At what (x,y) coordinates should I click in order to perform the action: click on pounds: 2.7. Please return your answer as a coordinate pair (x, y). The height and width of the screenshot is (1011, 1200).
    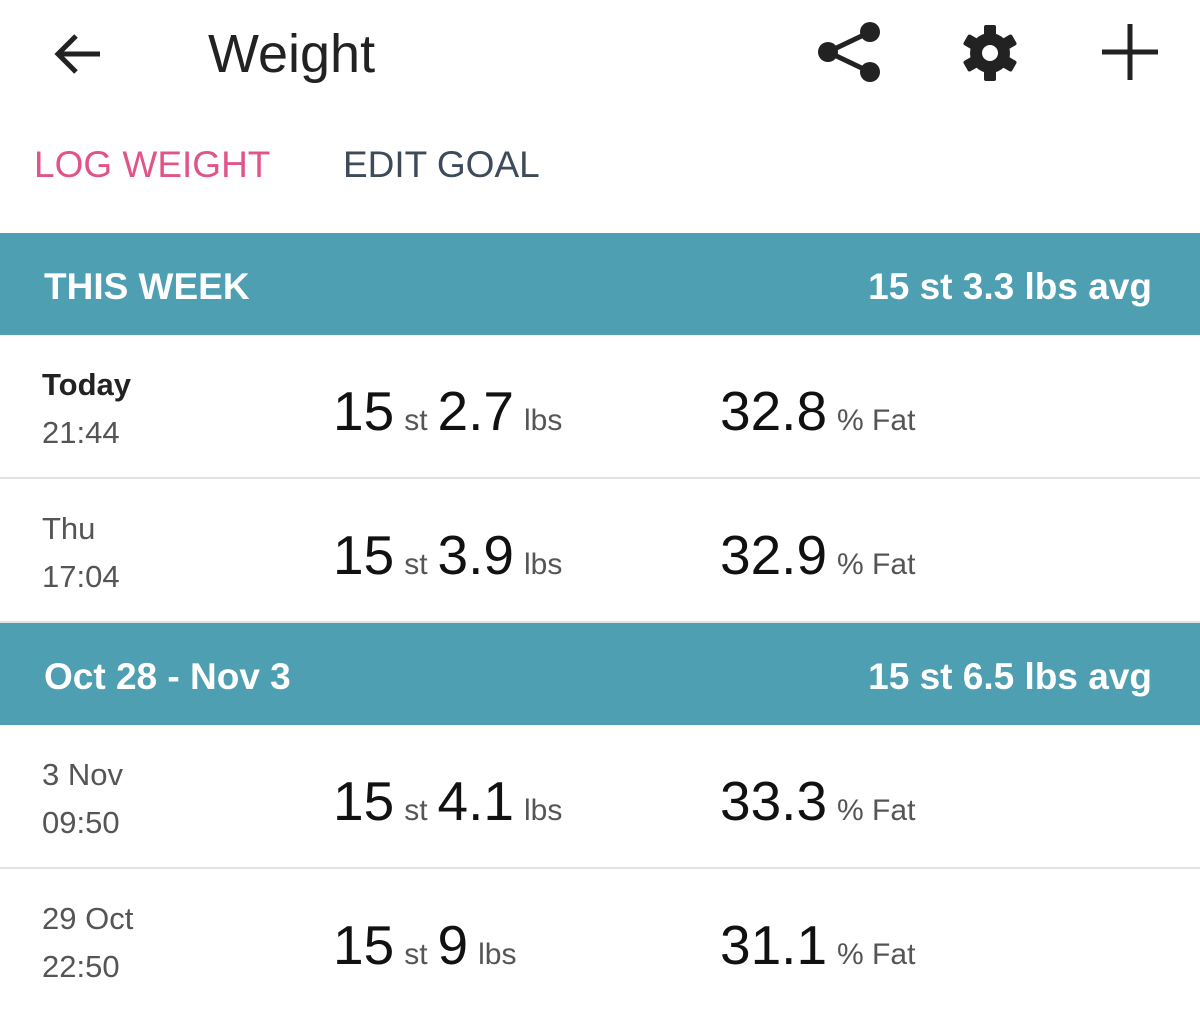
    Looking at the image, I should click on (475, 411).